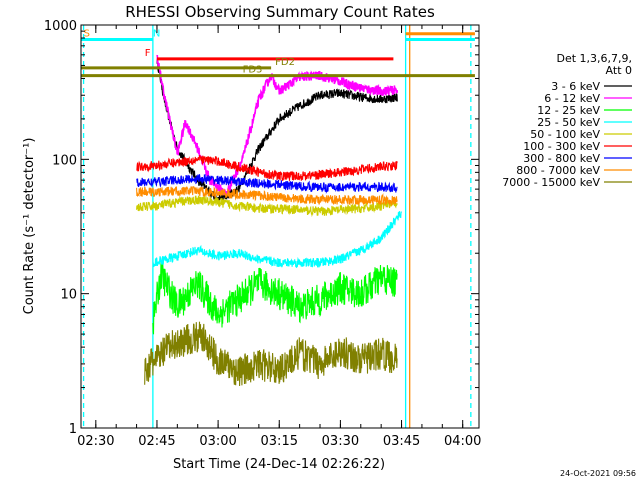 This screenshot has width=640, height=480. I want to click on legend-label-0: 3 - 6 keV, so click(575, 86).